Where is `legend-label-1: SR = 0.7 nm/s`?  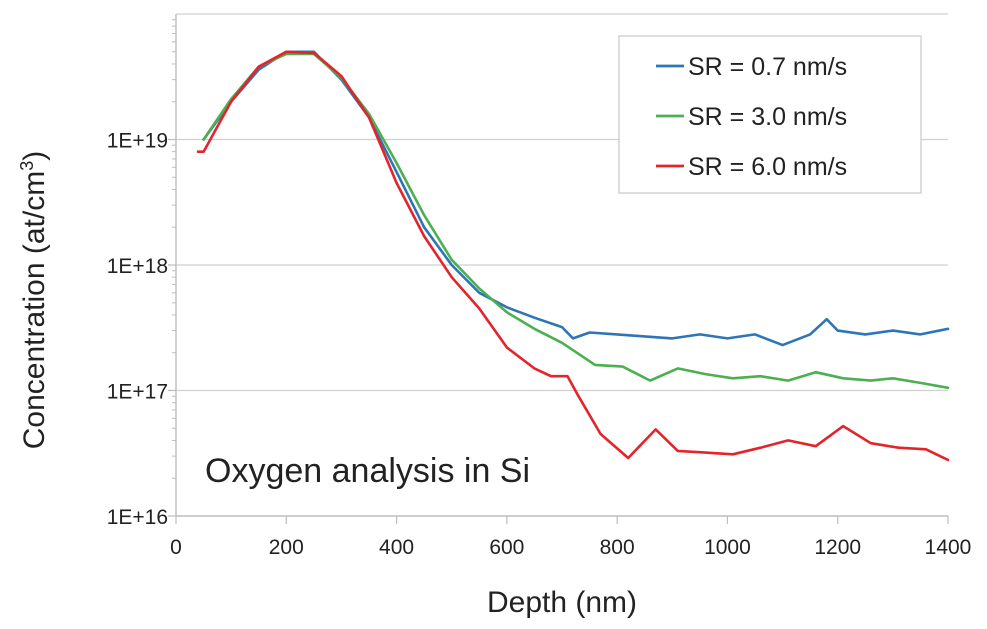
legend-label-1: SR = 0.7 nm/s is located at coordinates (767, 67).